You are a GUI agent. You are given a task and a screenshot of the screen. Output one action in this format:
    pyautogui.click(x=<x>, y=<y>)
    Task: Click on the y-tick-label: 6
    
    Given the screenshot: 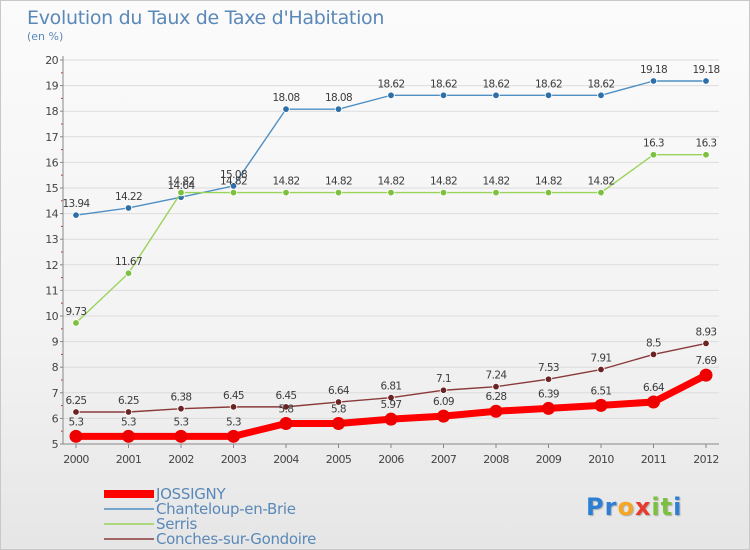 What is the action you would take?
    pyautogui.click(x=55, y=418)
    